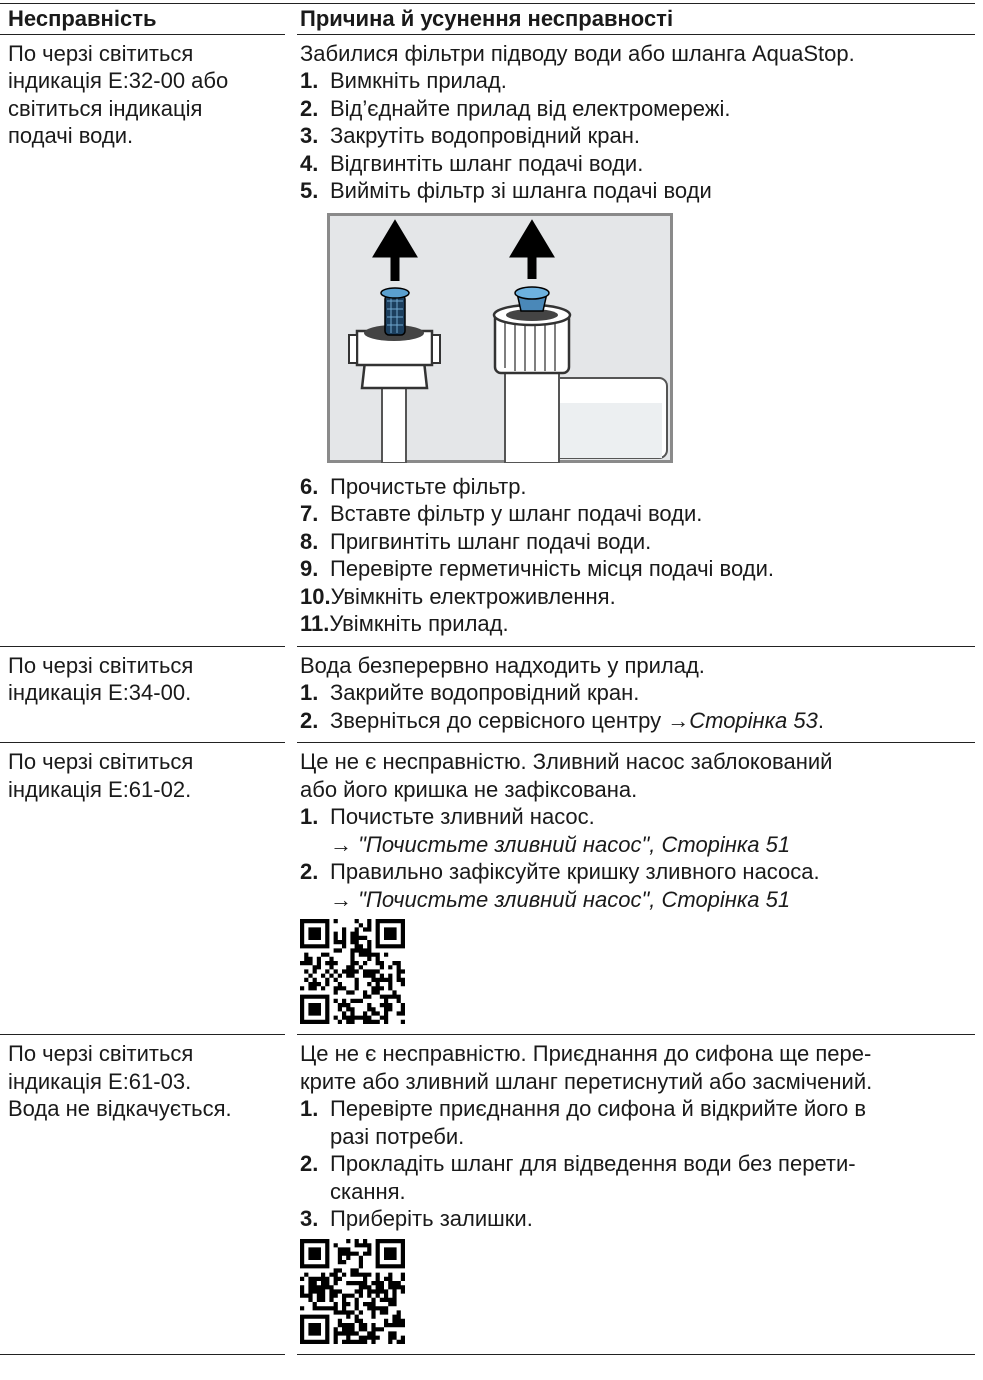 Image resolution: width=983 pixels, height=1380 pixels. I want to click on step-text-line: Вставте фільтр у шланг подачі води., so click(516, 513).